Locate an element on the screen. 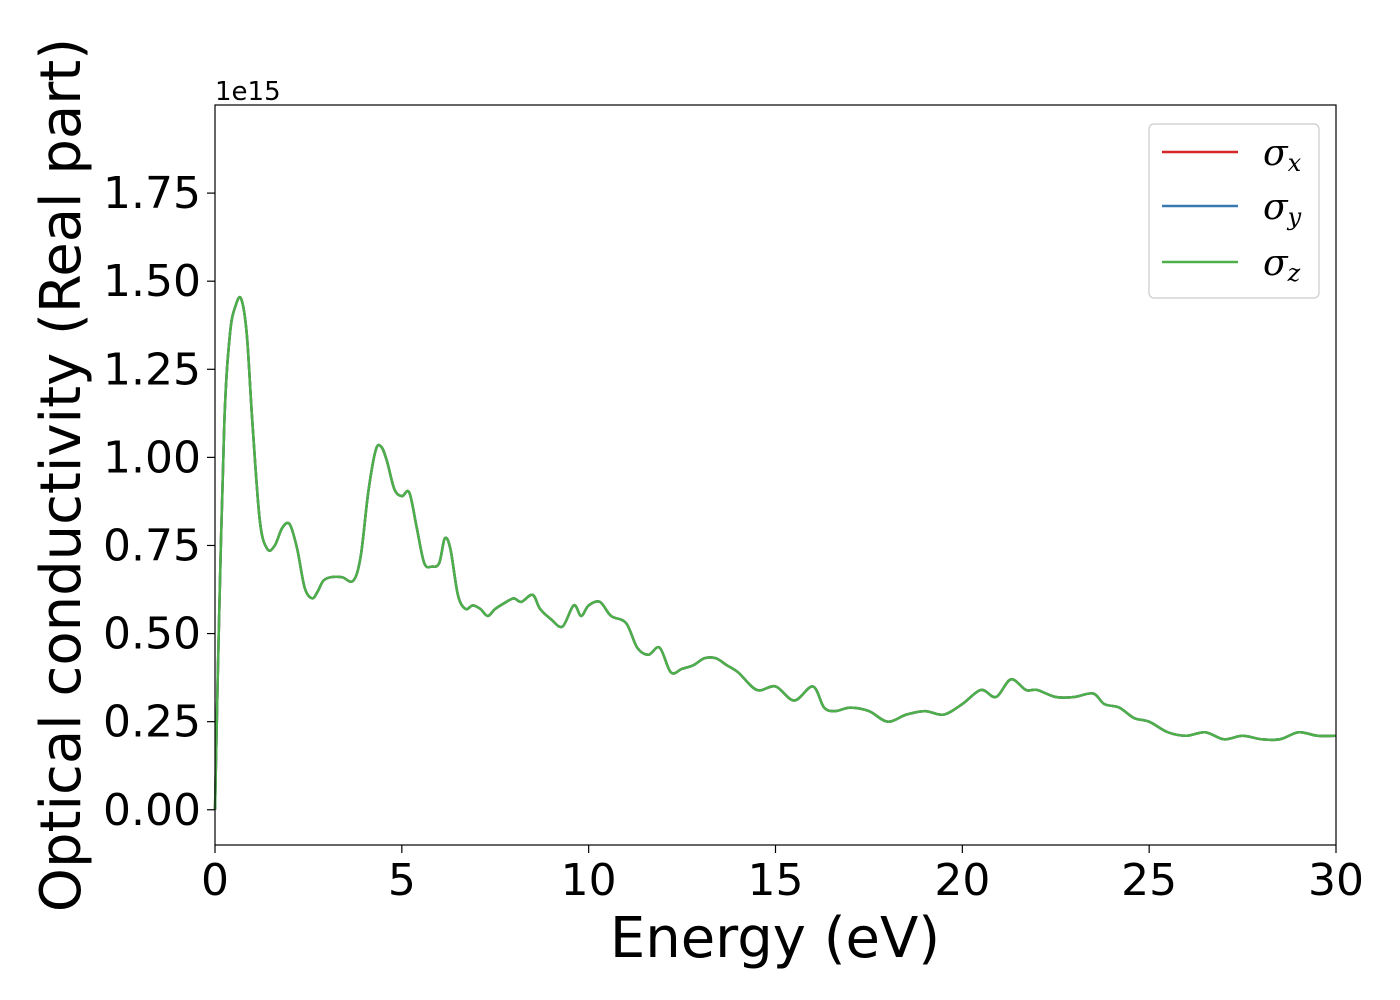 This screenshot has width=1400, height=1000. y-axis-label: Optical conductivity (Real part) is located at coordinates (61, 475).